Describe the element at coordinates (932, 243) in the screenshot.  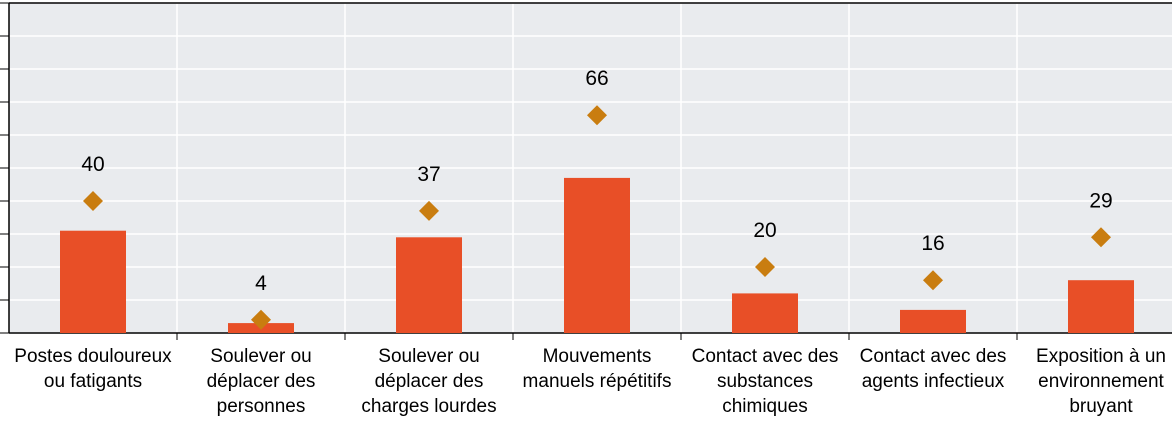
I see `data-label: 16` at that location.